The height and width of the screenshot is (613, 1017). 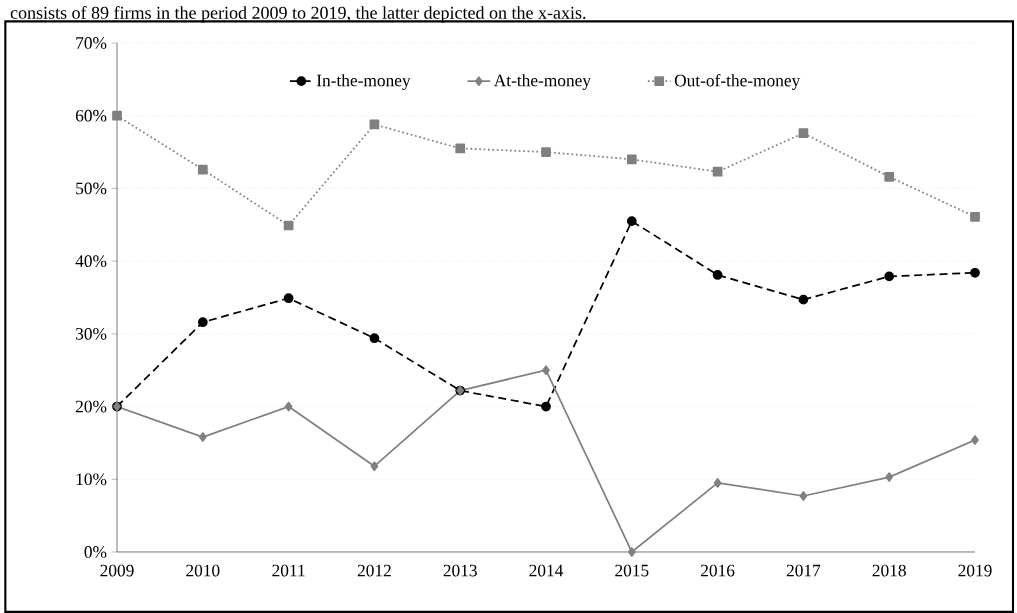 I want to click on legend-label: Out-of-the-money, so click(x=737, y=82).